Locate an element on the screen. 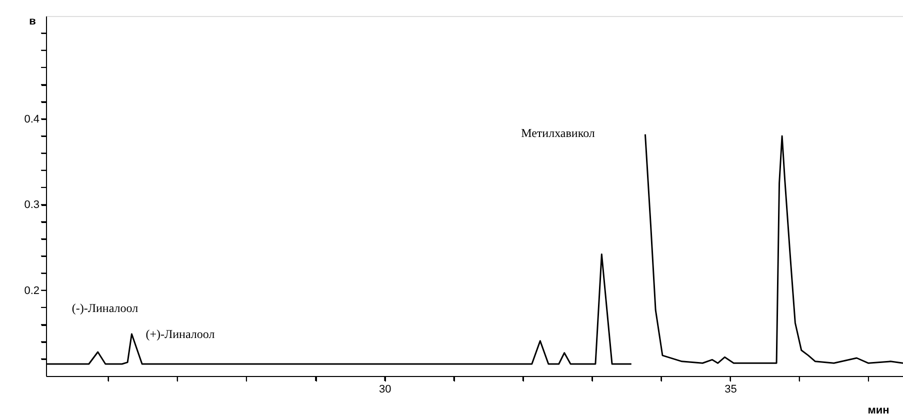 The image size is (903, 416). y-tick-label: 0.4 is located at coordinates (32, 119).